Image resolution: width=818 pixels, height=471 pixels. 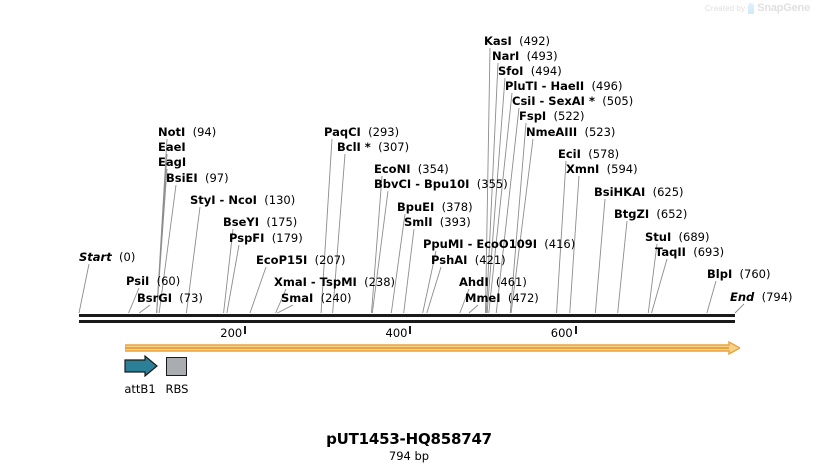 What do you see at coordinates (507, 210) in the screenshot?
I see `leader-line-csii_sexai` at bounding box center [507, 210].